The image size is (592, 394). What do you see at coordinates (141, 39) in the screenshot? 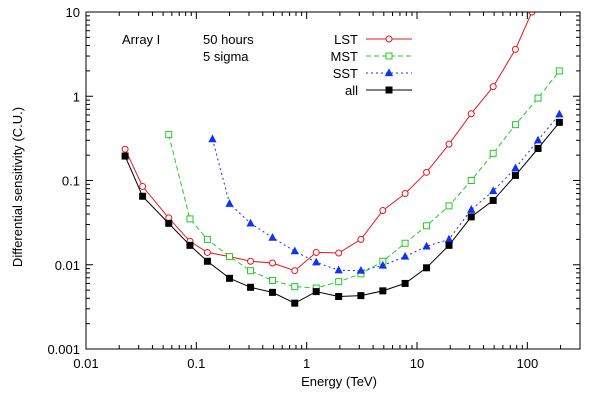
I see `annotation-array: Array I` at bounding box center [141, 39].